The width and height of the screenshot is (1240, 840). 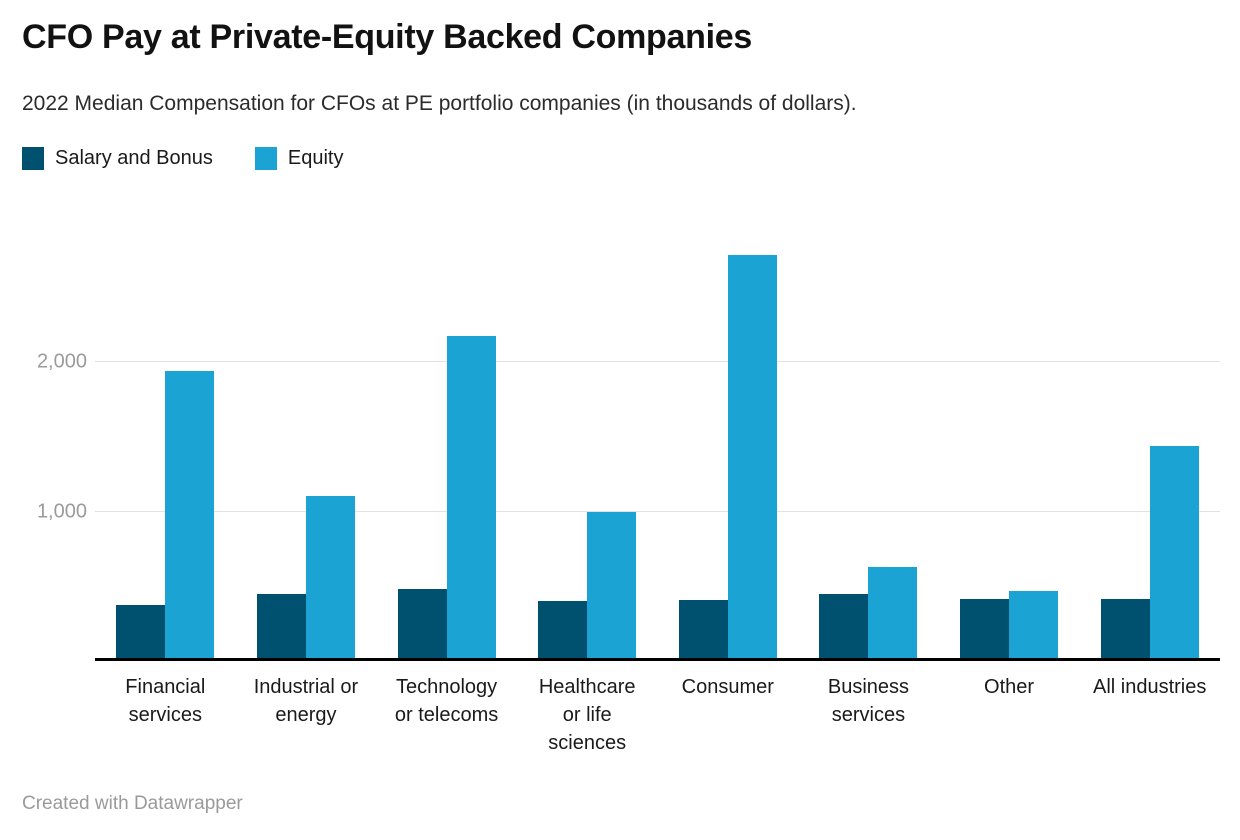 What do you see at coordinates (657, 362) in the screenshot?
I see `gridline-2000` at bounding box center [657, 362].